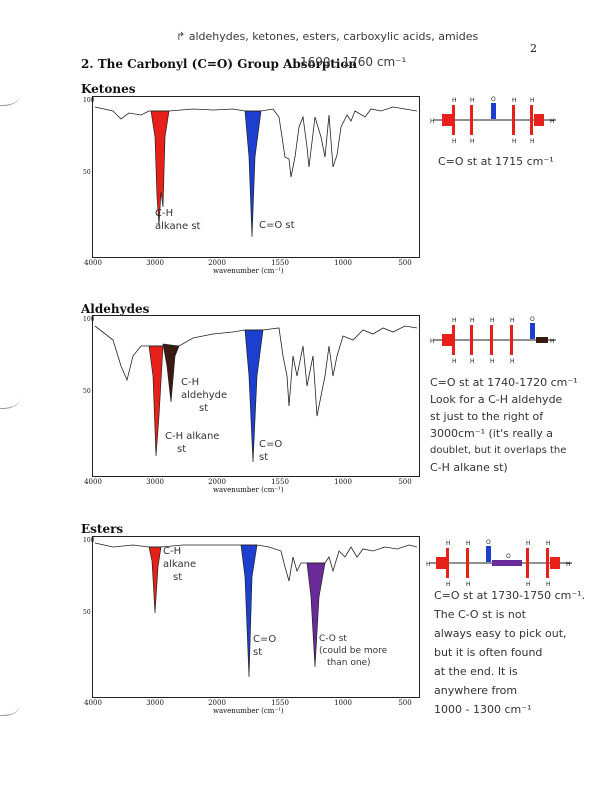 The height and width of the screenshot is (791, 611). What do you see at coordinates (277, 225) in the screenshot?
I see `ketones-co-label: C=O st` at bounding box center [277, 225].